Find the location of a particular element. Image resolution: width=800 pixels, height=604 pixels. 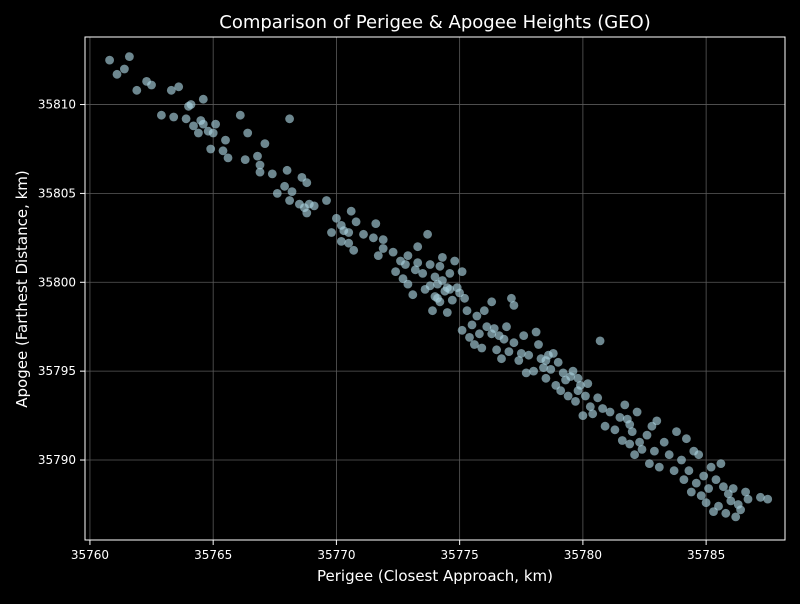

y-tick-label: 35805 is located at coordinates (57, 193).